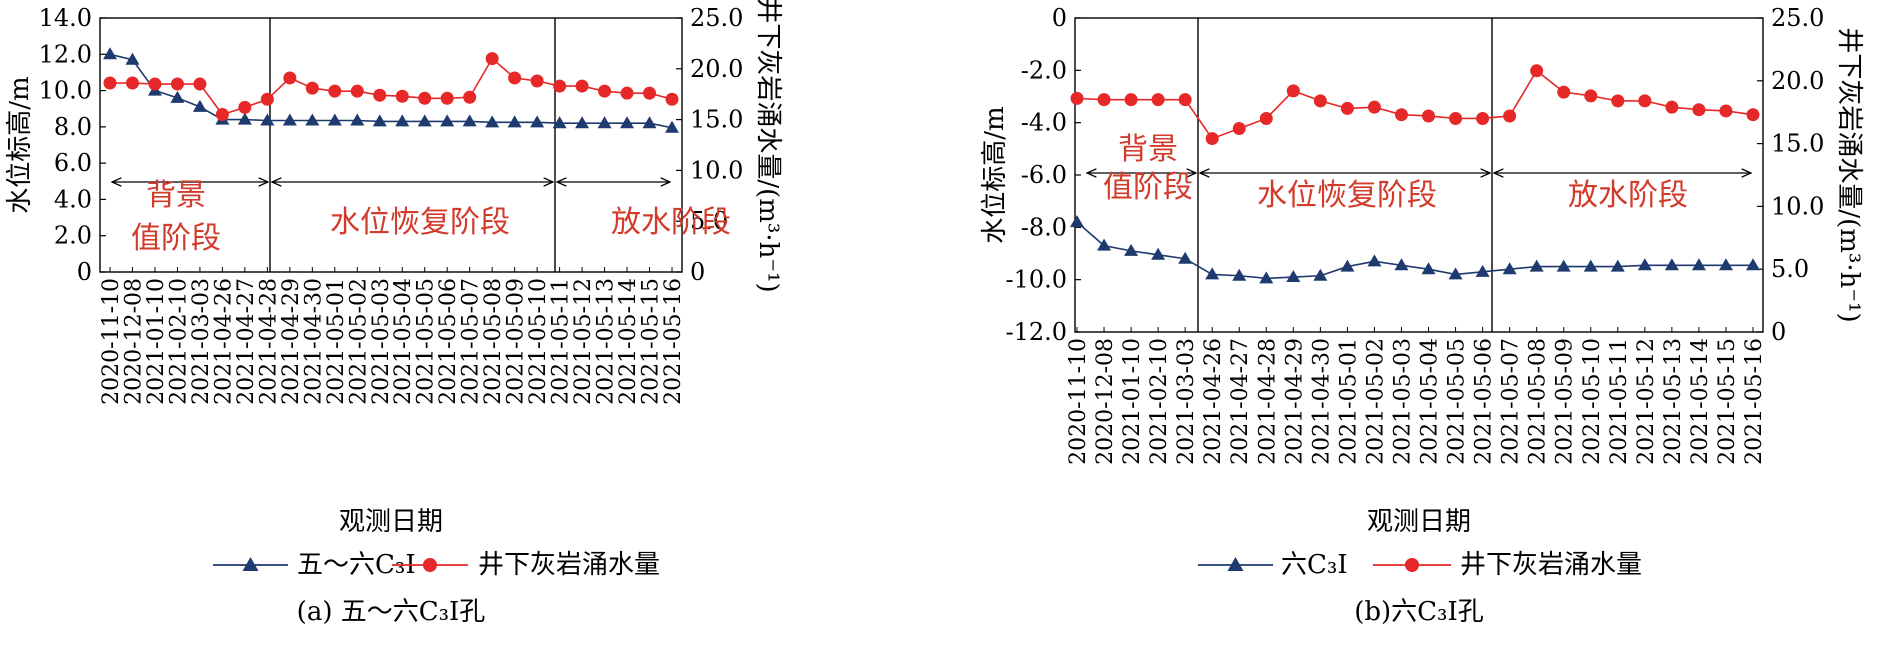 The image size is (1884, 653). I want to click on x-tick-label: 2021-05-11, so click(1619, 401).